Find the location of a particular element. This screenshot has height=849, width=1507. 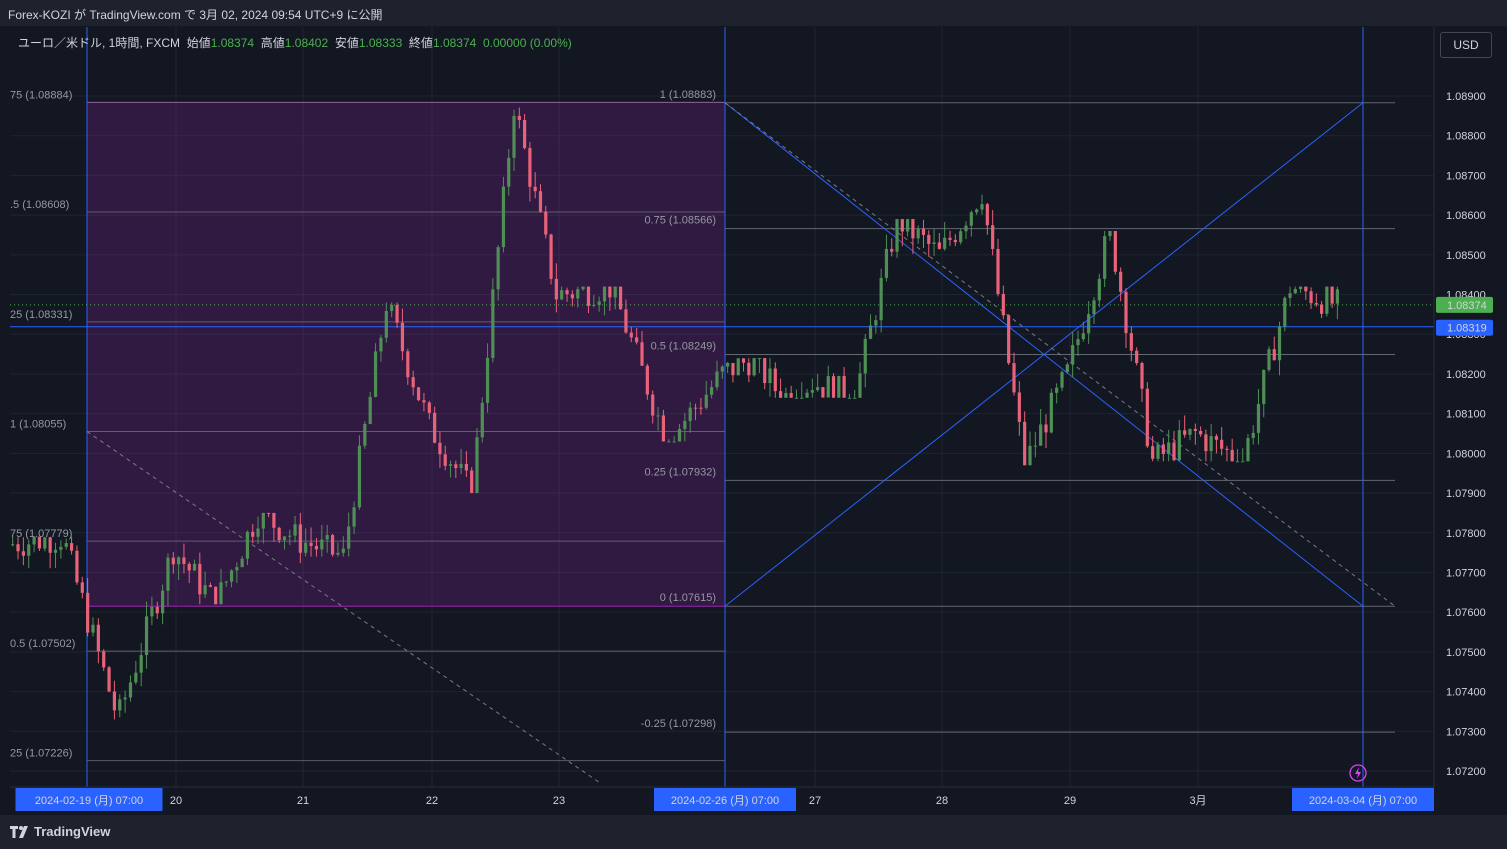

fib-left-label: 0.5 (1.07502) is located at coordinates (42, 644).